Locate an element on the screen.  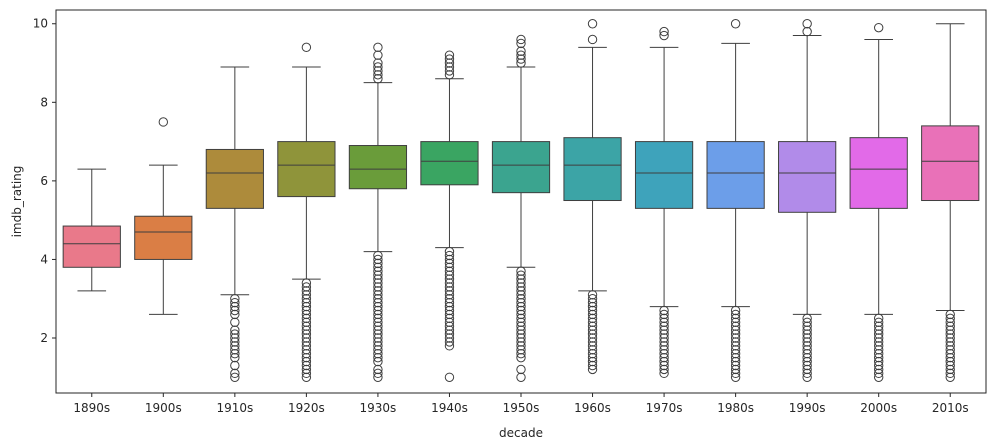
box-group-2010s is located at coordinates (950, 202).